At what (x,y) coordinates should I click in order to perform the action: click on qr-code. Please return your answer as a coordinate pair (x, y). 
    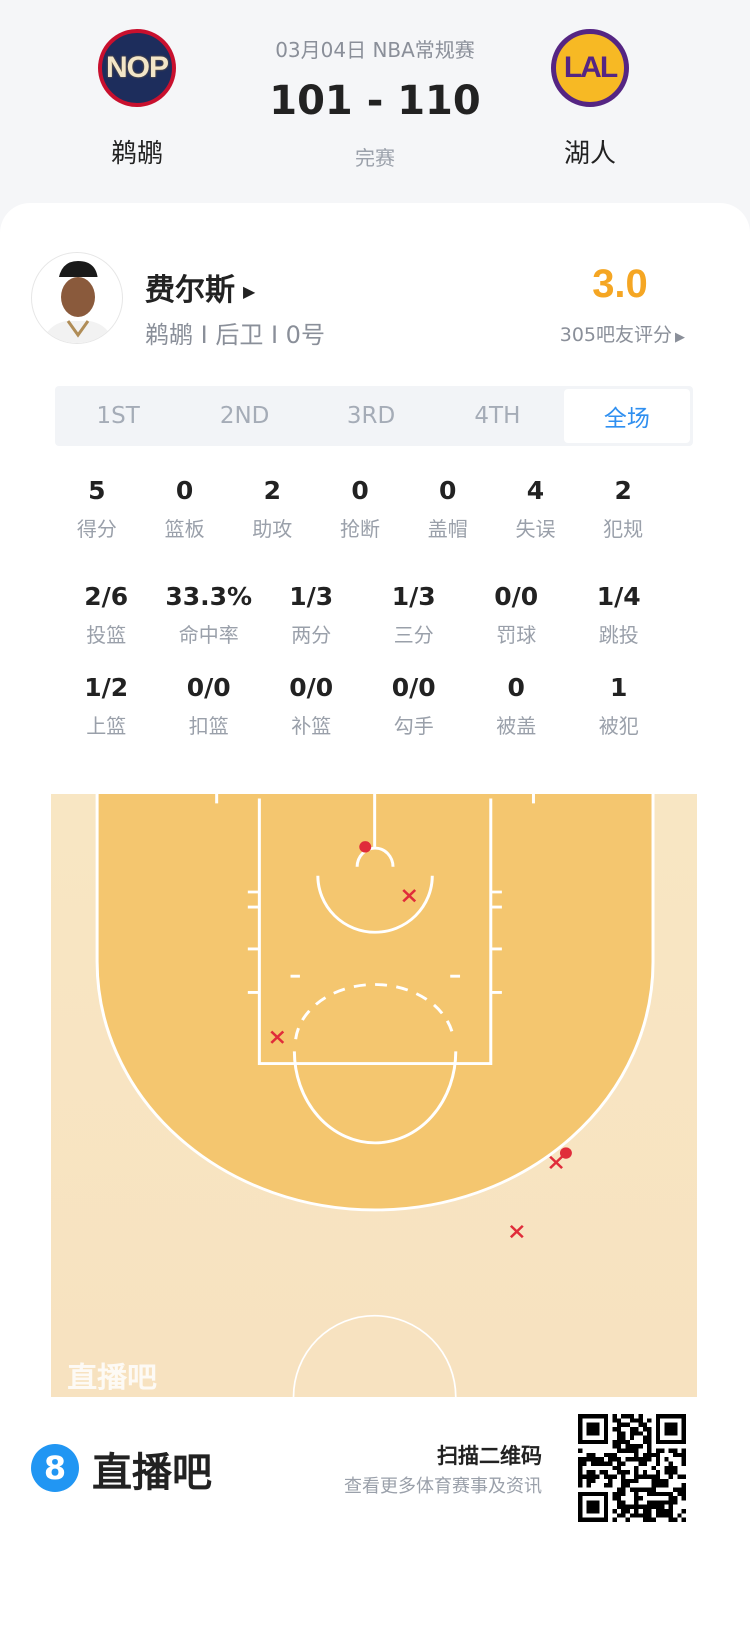
    Looking at the image, I should click on (632, 1468).